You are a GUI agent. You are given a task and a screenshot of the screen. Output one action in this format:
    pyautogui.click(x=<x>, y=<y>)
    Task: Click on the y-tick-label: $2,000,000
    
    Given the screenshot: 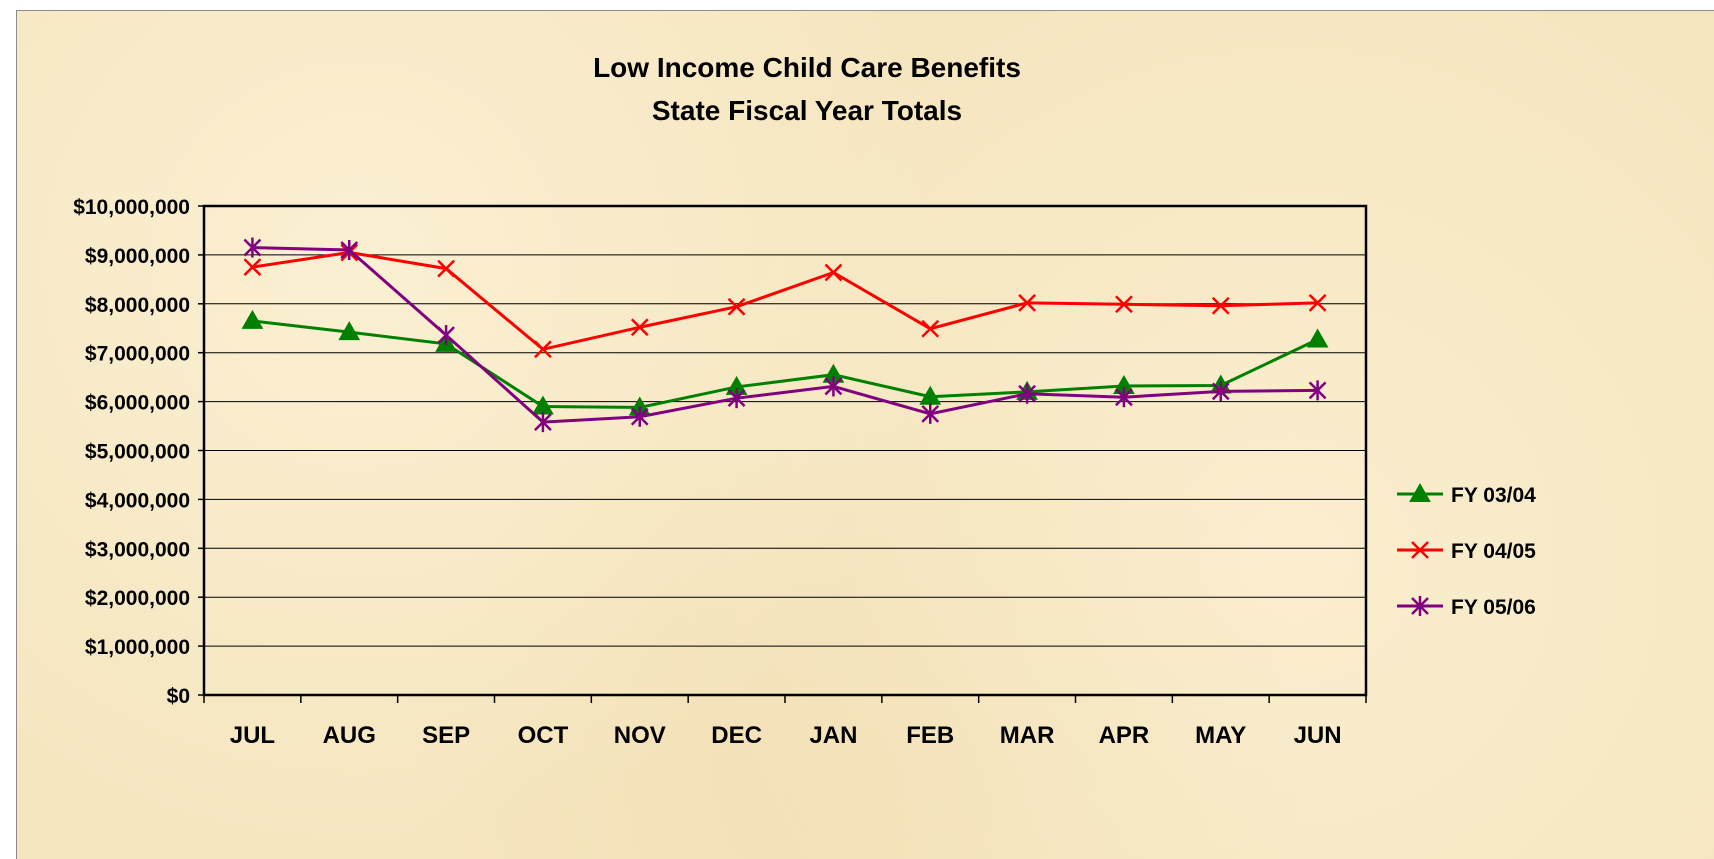 What is the action you would take?
    pyautogui.click(x=137, y=598)
    